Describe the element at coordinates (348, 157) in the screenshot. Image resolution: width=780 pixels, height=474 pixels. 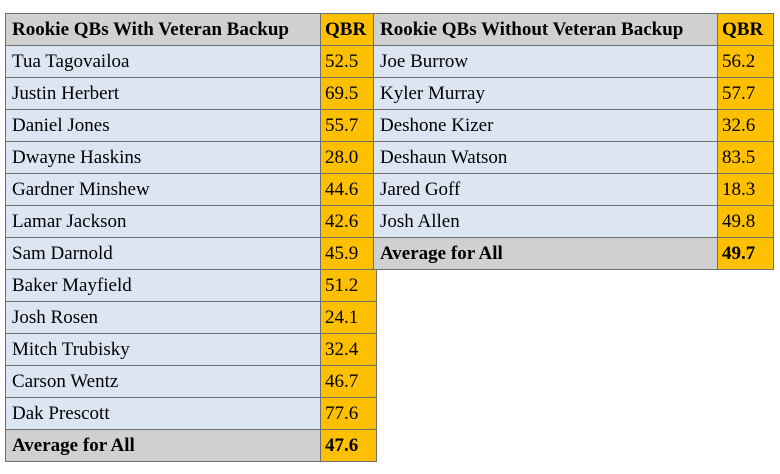
I see `qbr-value: 28.0` at that location.